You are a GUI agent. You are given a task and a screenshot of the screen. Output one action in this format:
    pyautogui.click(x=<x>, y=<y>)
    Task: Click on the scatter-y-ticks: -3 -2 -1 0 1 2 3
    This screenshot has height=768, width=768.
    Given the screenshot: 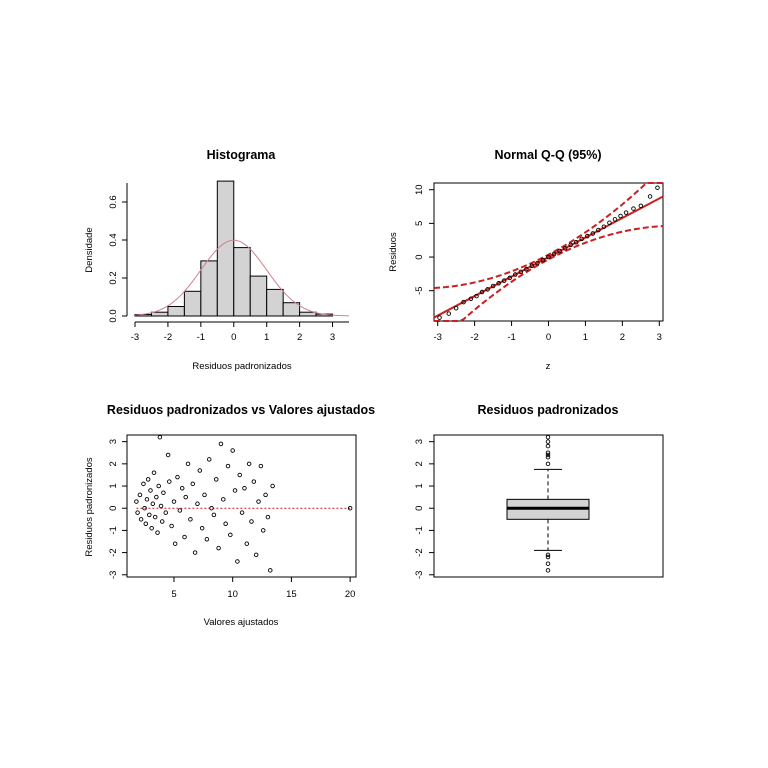 What is the action you would take?
    pyautogui.click(x=117, y=509)
    